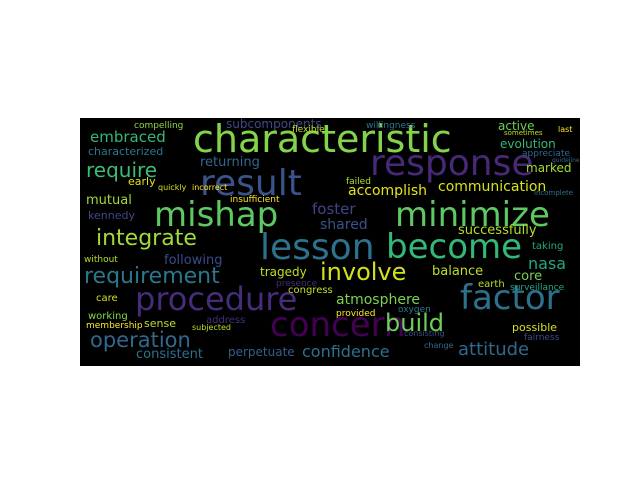 This screenshot has height=480, width=640. What do you see at coordinates (566, 160) in the screenshot?
I see `word-guidelines: guidelines` at bounding box center [566, 160].